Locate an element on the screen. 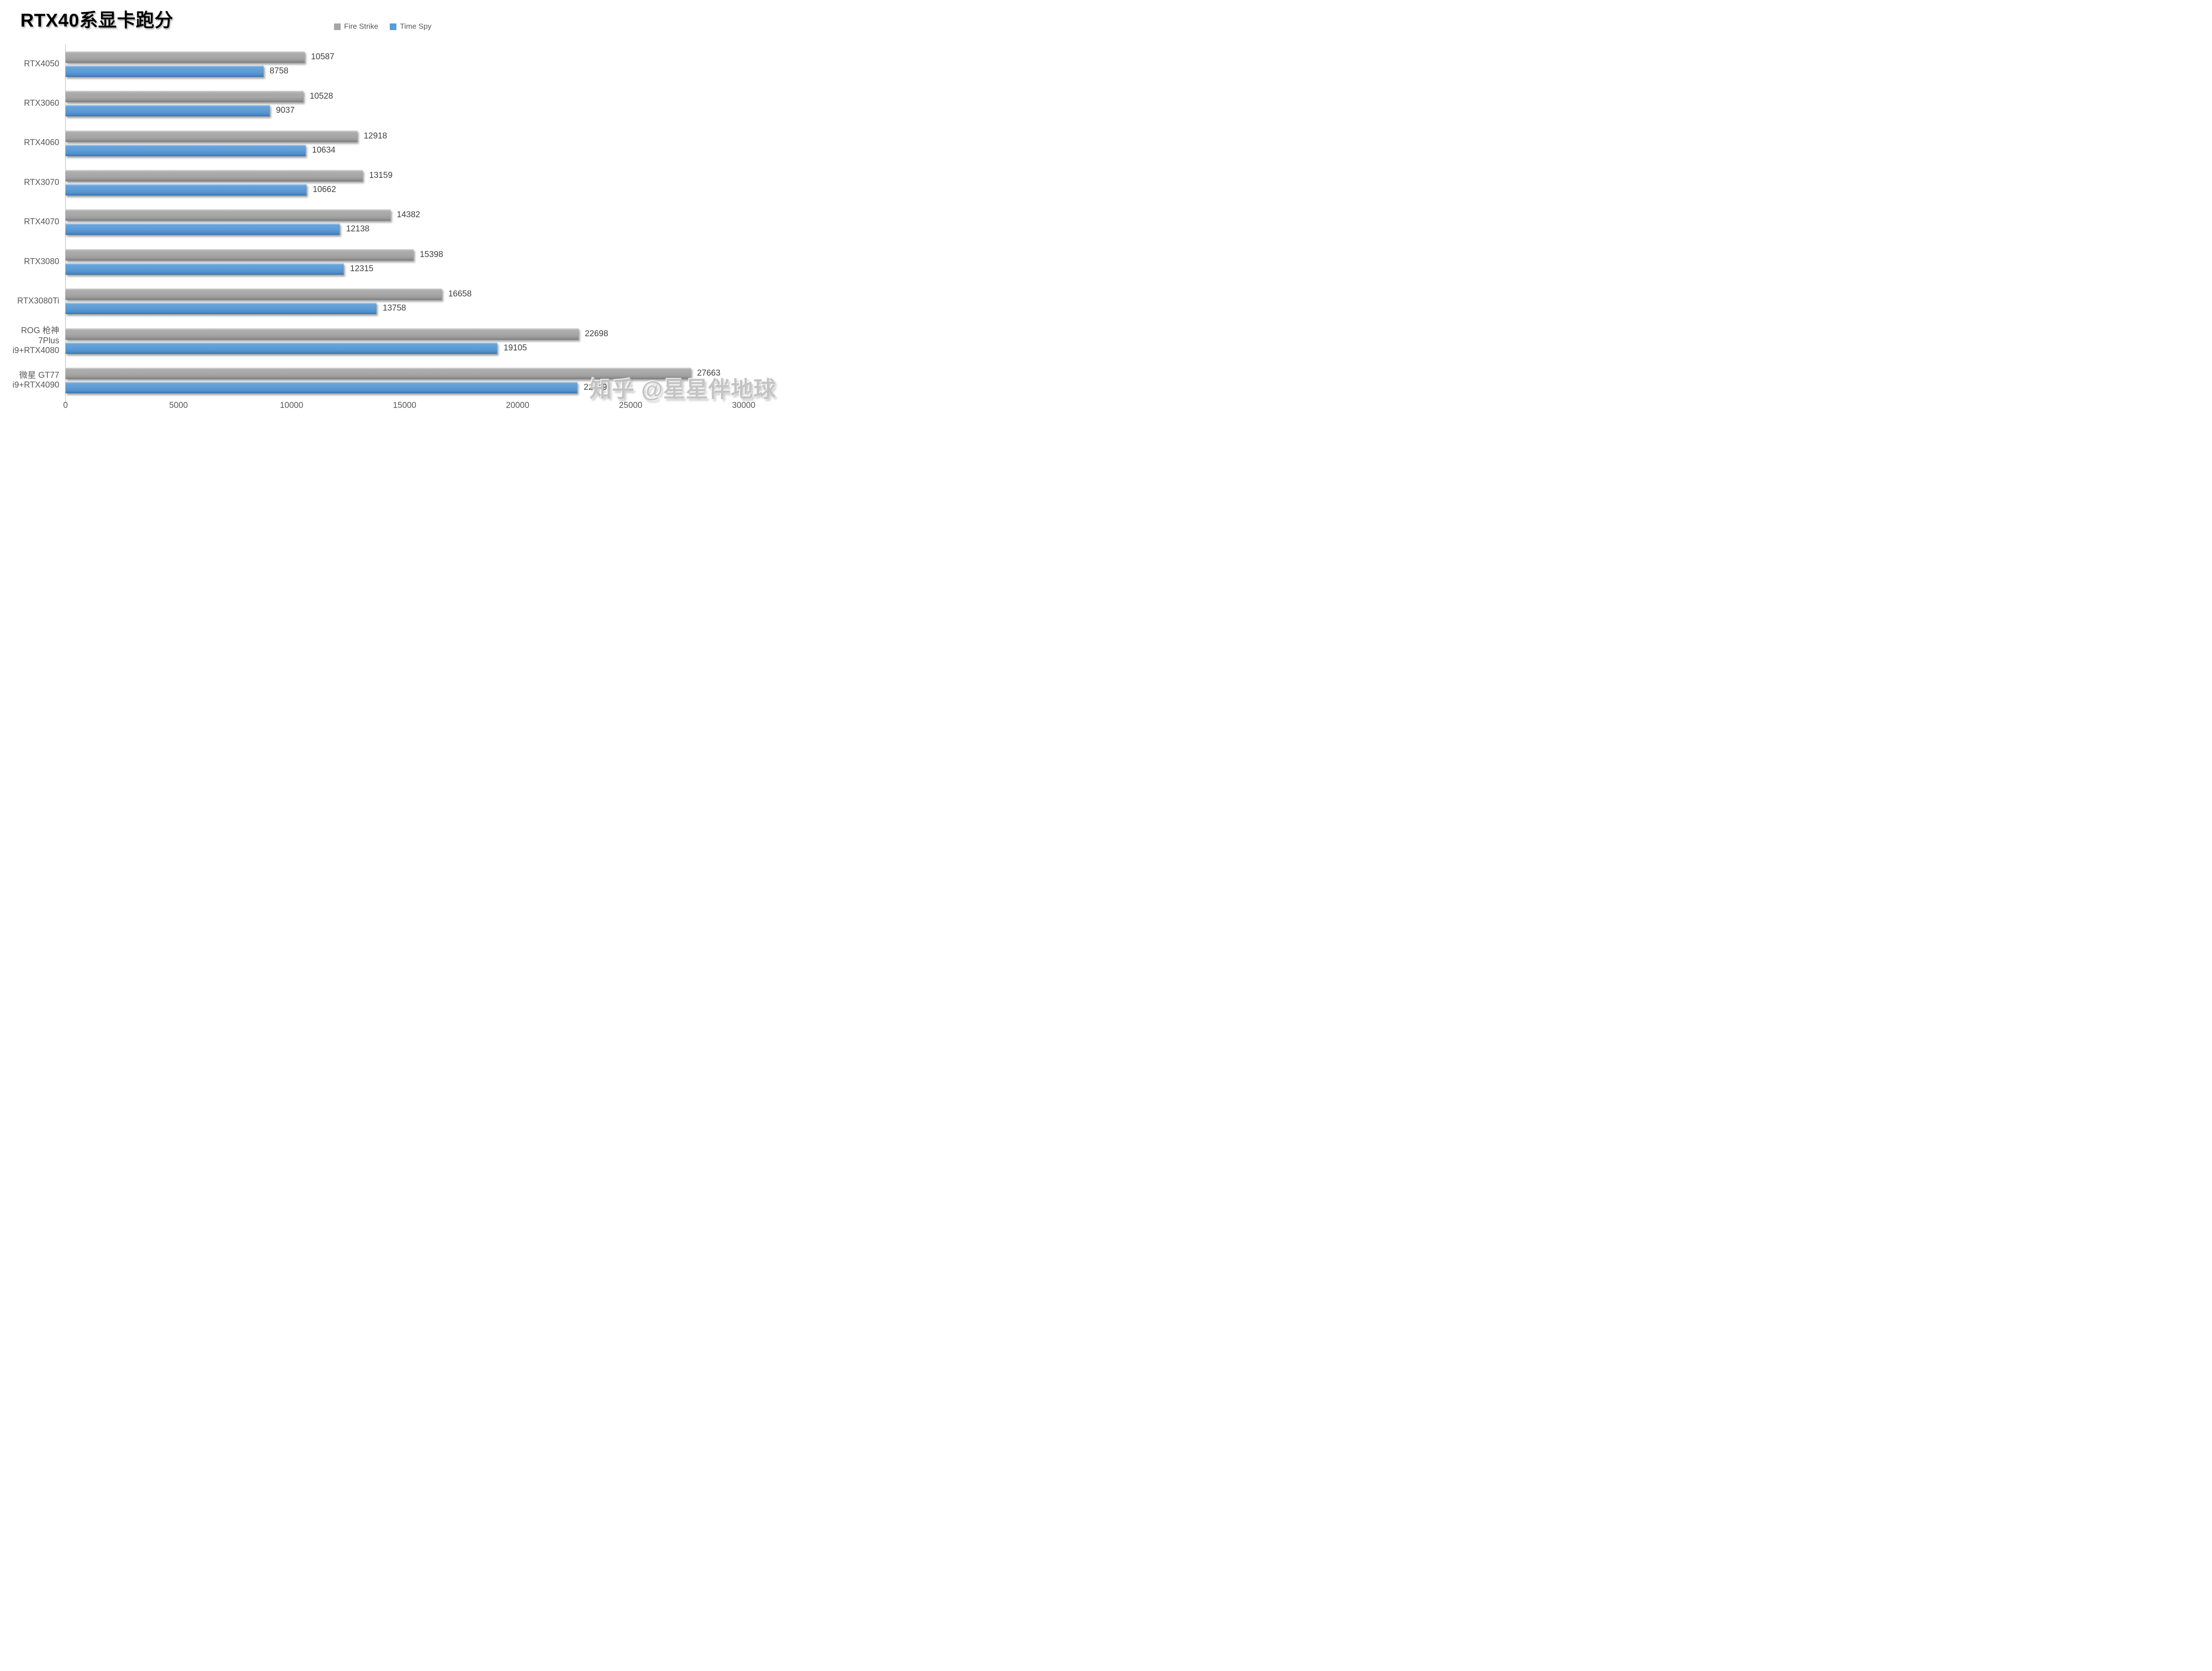 This screenshot has width=2212, height=1671. value-label: 12918 is located at coordinates (376, 136).